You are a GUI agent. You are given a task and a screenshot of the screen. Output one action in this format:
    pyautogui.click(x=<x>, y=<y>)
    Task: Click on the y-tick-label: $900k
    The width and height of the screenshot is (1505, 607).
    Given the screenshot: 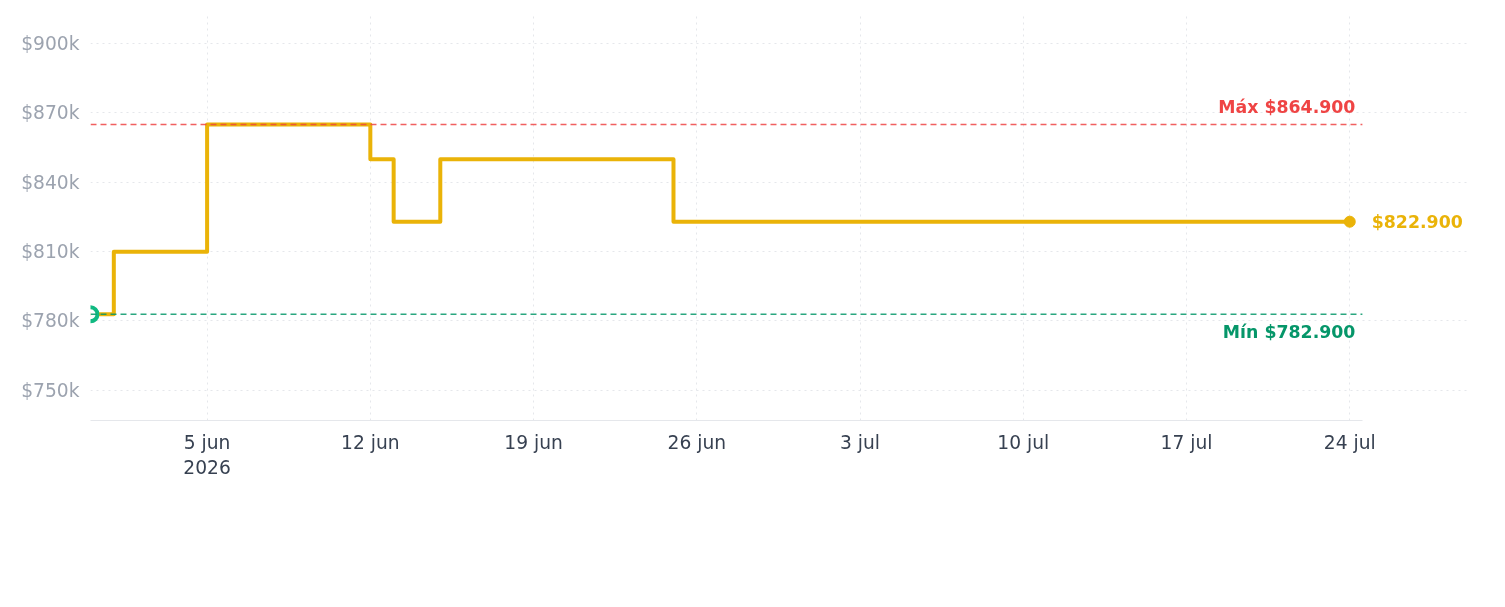 What is the action you would take?
    pyautogui.click(x=50, y=43)
    